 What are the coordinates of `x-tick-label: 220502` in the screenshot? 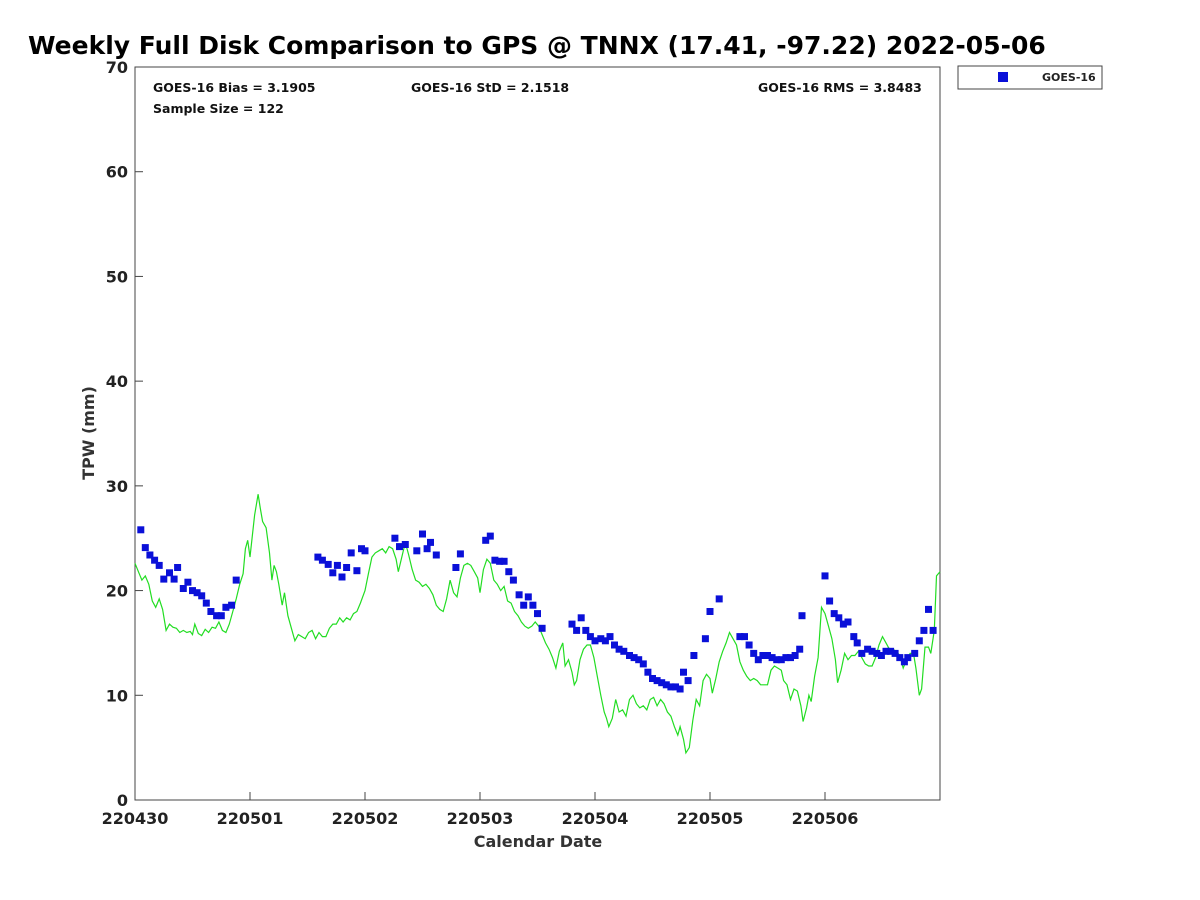 It's located at (365, 818).